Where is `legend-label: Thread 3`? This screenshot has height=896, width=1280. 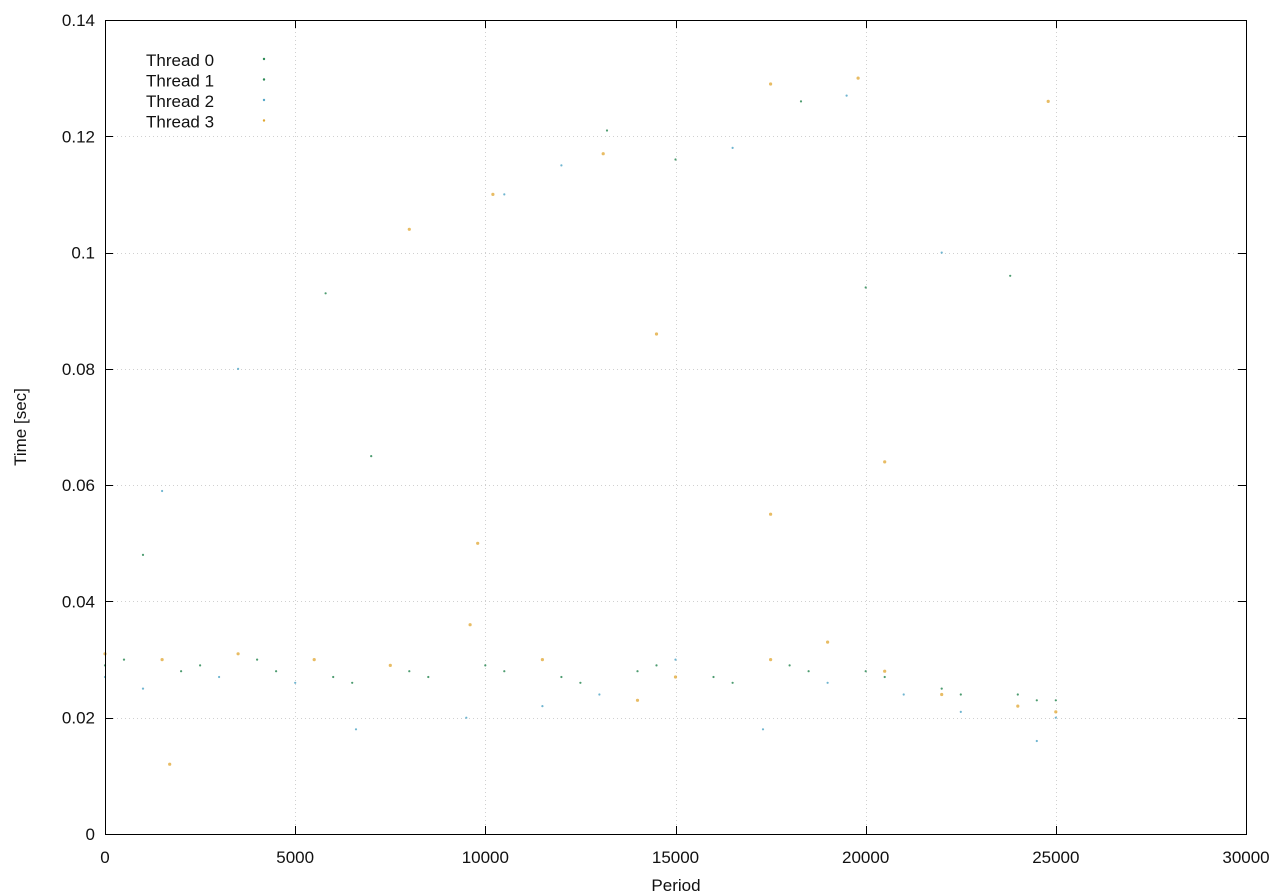 legend-label: Thread 3 is located at coordinates (180, 122).